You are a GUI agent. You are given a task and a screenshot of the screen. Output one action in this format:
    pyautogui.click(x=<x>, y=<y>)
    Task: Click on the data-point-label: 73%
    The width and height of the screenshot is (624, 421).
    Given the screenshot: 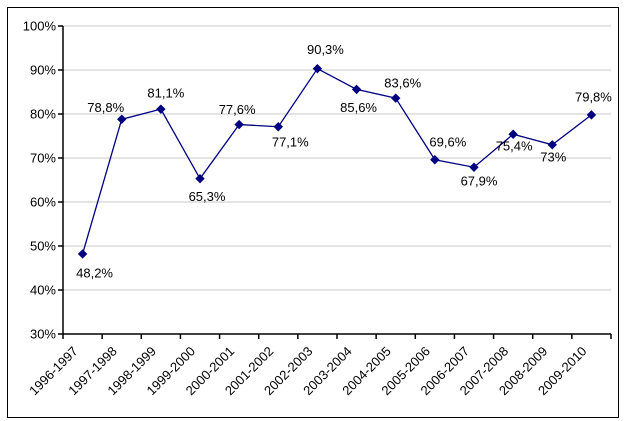 What is the action you would take?
    pyautogui.click(x=553, y=156)
    